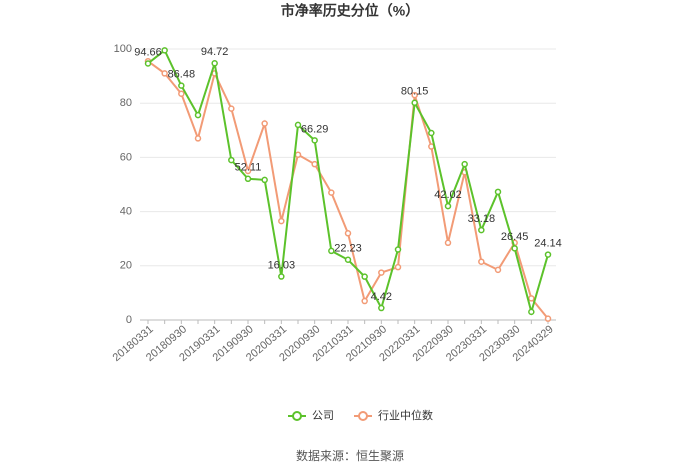 The image size is (700, 474). What do you see at coordinates (126, 266) in the screenshot?
I see `y-tick-label: 20` at bounding box center [126, 266].